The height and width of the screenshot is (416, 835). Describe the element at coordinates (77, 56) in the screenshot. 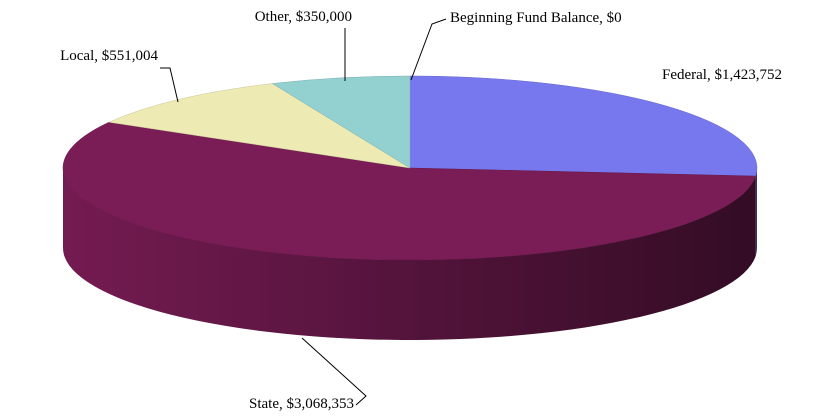

I see `category-name: Local` at that location.